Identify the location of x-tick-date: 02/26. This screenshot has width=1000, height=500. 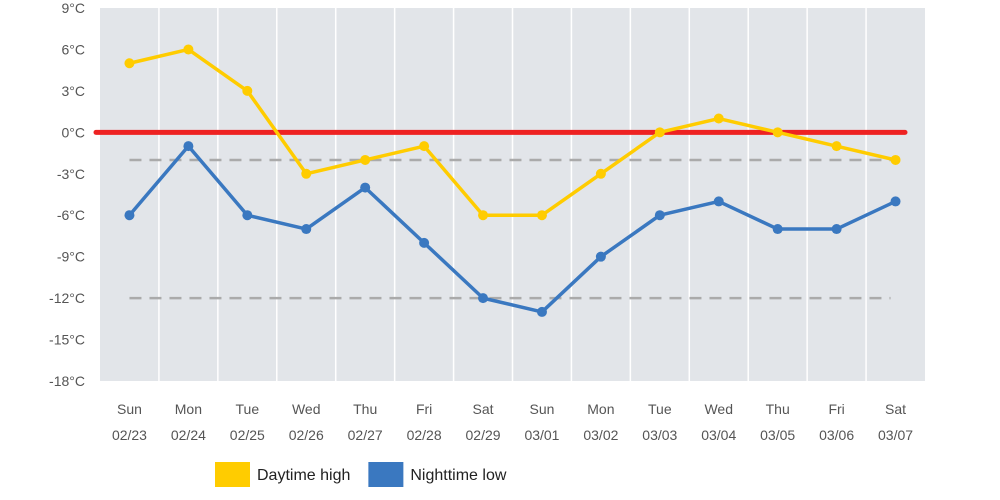
(306, 435).